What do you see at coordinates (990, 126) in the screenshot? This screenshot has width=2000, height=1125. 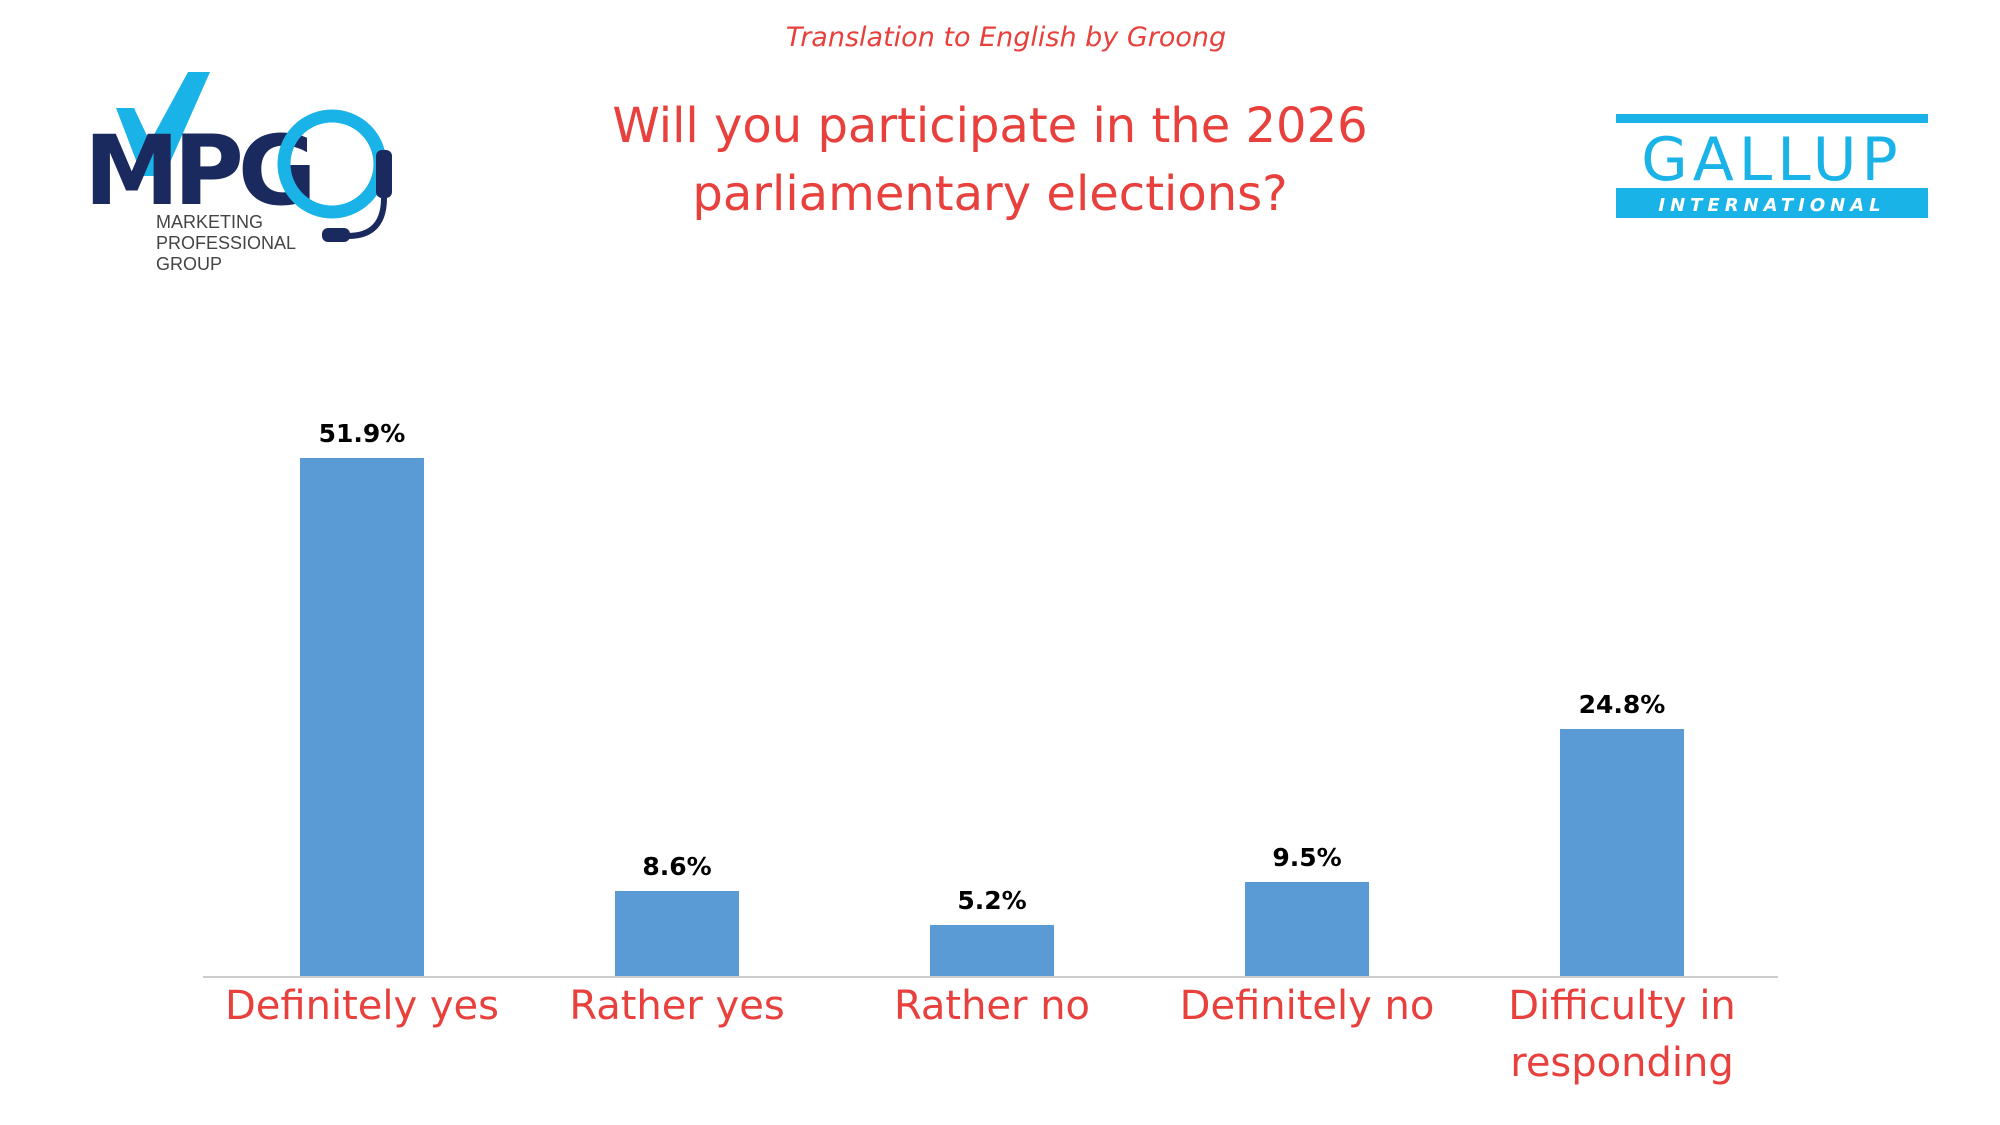 I see `chart-title-line-1: Will you participate in the 2026` at bounding box center [990, 126].